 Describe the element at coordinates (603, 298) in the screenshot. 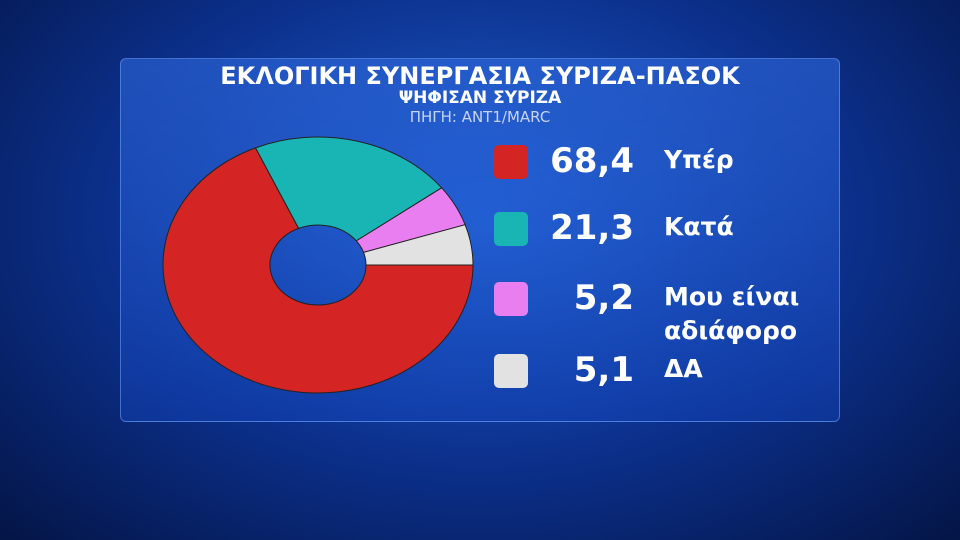

I see `value-label: 5,2` at that location.